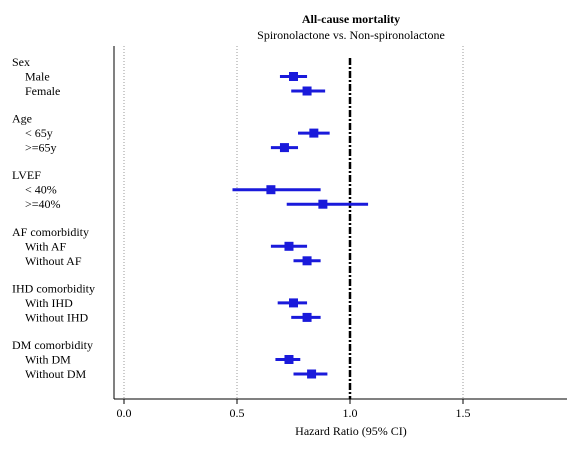  What do you see at coordinates (463, 413) in the screenshot?
I see `x-tick-label-3: 1.5` at bounding box center [463, 413].